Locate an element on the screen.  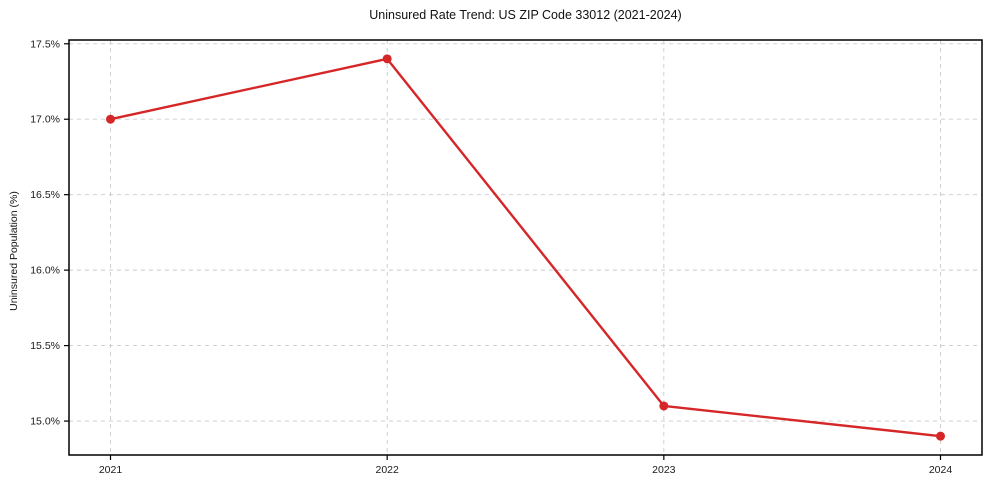
data-point-2023 is located at coordinates (664, 406).